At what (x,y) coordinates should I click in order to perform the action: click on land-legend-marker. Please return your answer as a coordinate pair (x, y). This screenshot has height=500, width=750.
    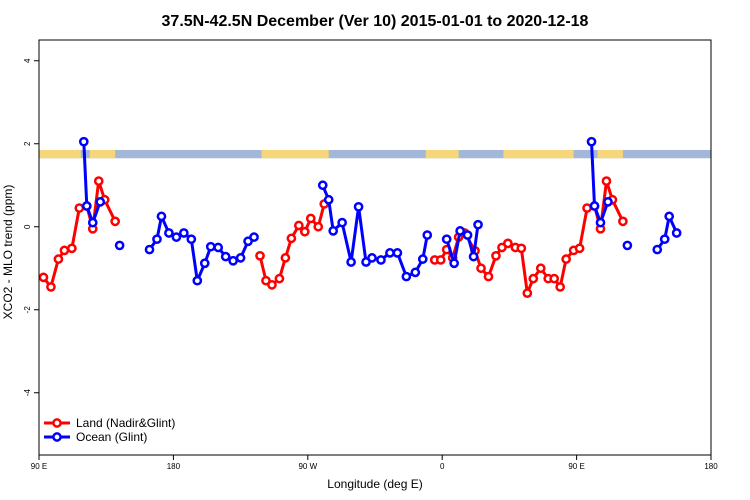
    Looking at the image, I should click on (57, 423).